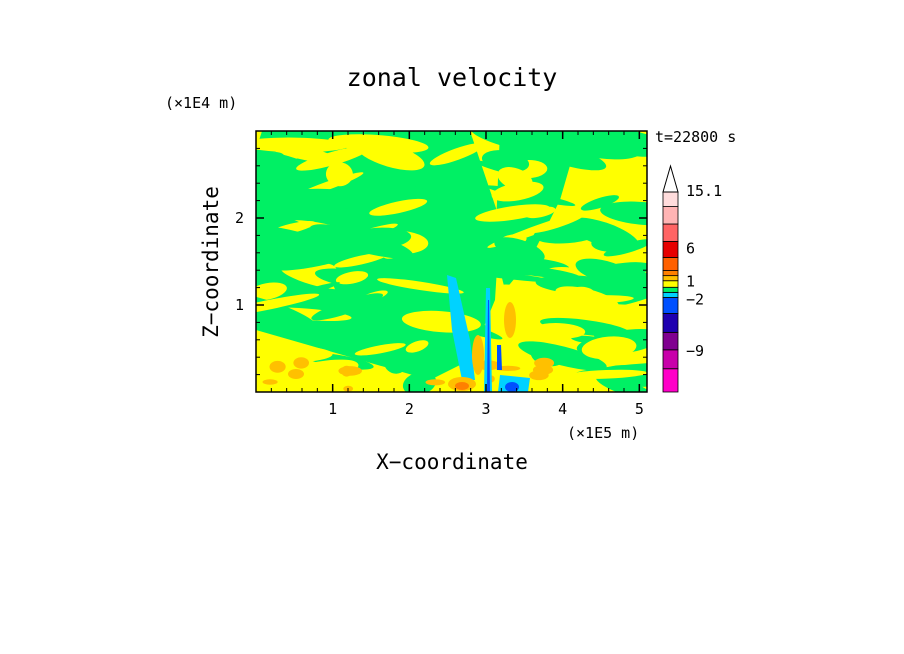  What do you see at coordinates (690, 249) in the screenshot?
I see `colorbar-tick-label: 6` at bounding box center [690, 249].